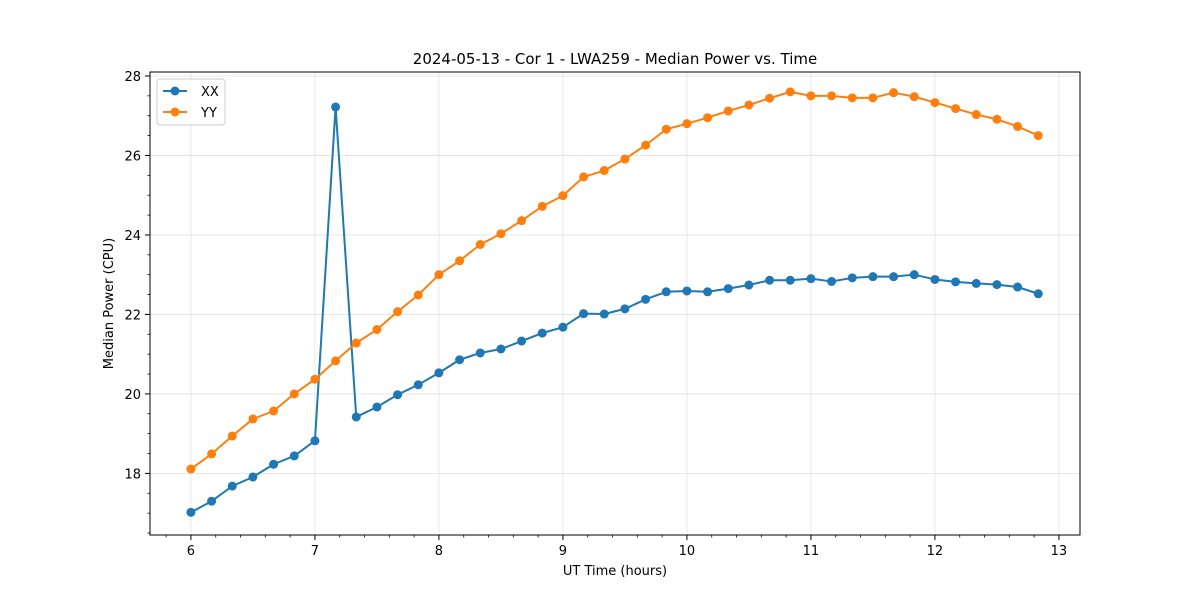  I want to click on y-tick-label: 24, so click(132, 236).